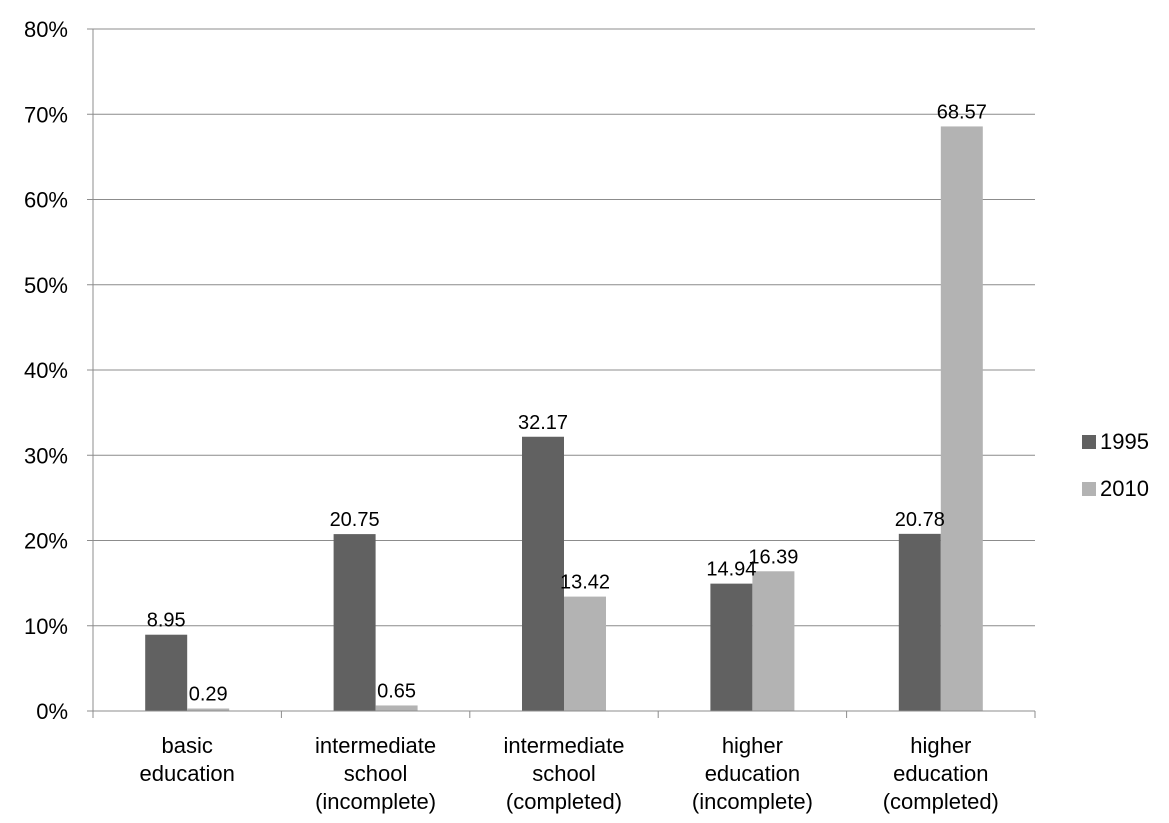 This screenshot has width=1169, height=823. Describe the element at coordinates (208, 695) in the screenshot. I see `data-label: 0.29` at that location.